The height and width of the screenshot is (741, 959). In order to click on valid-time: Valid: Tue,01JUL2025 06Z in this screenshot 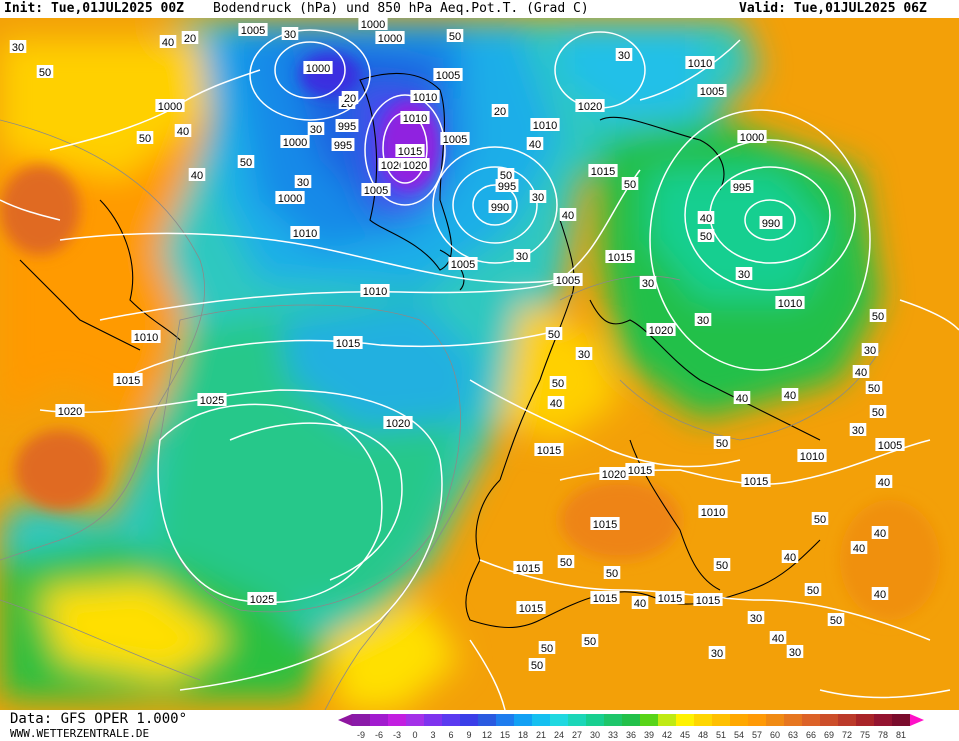, I will do `click(833, 8)`.